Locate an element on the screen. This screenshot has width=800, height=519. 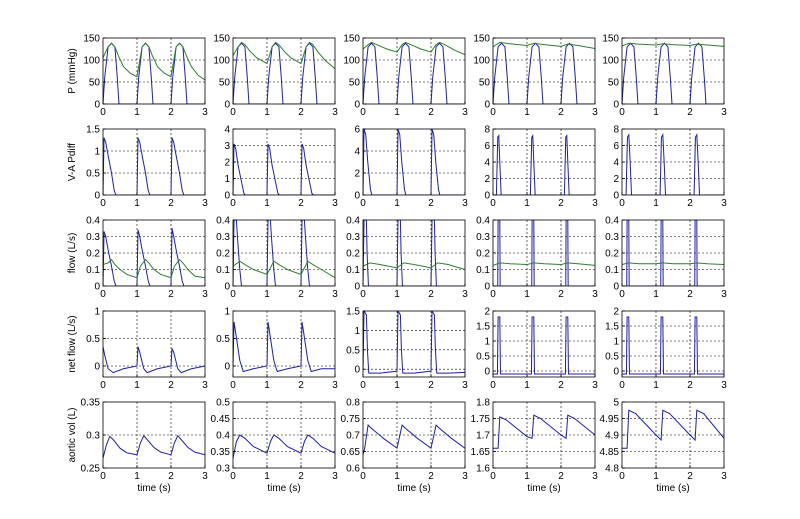
y-tick-label: 4.85 is located at coordinates (610, 452).